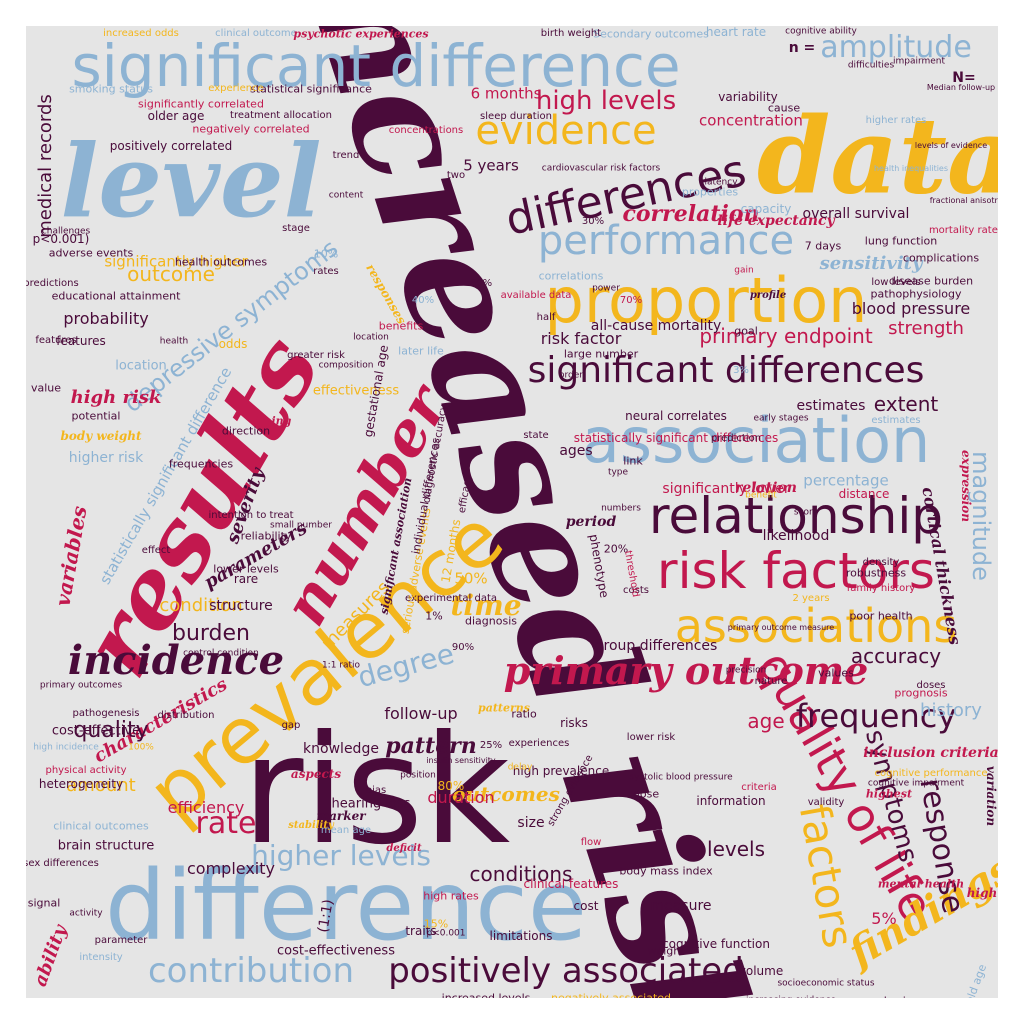 This screenshot has height=1024, width=1024. I want to click on word-percentage: percentage, so click(846, 480).